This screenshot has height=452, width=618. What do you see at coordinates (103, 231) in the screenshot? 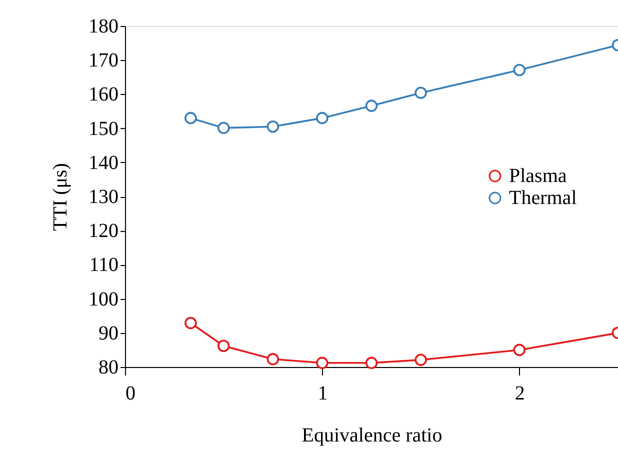
I see `y-tick-label: 120` at bounding box center [103, 231].